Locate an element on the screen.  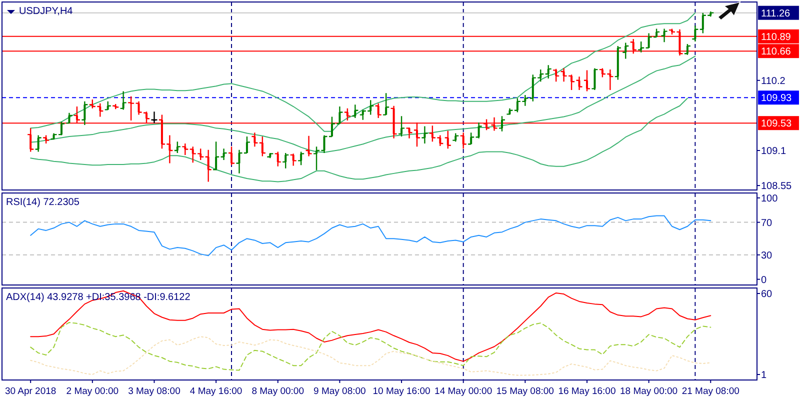
ref-line-label: 111.26 is located at coordinates (776, 14).